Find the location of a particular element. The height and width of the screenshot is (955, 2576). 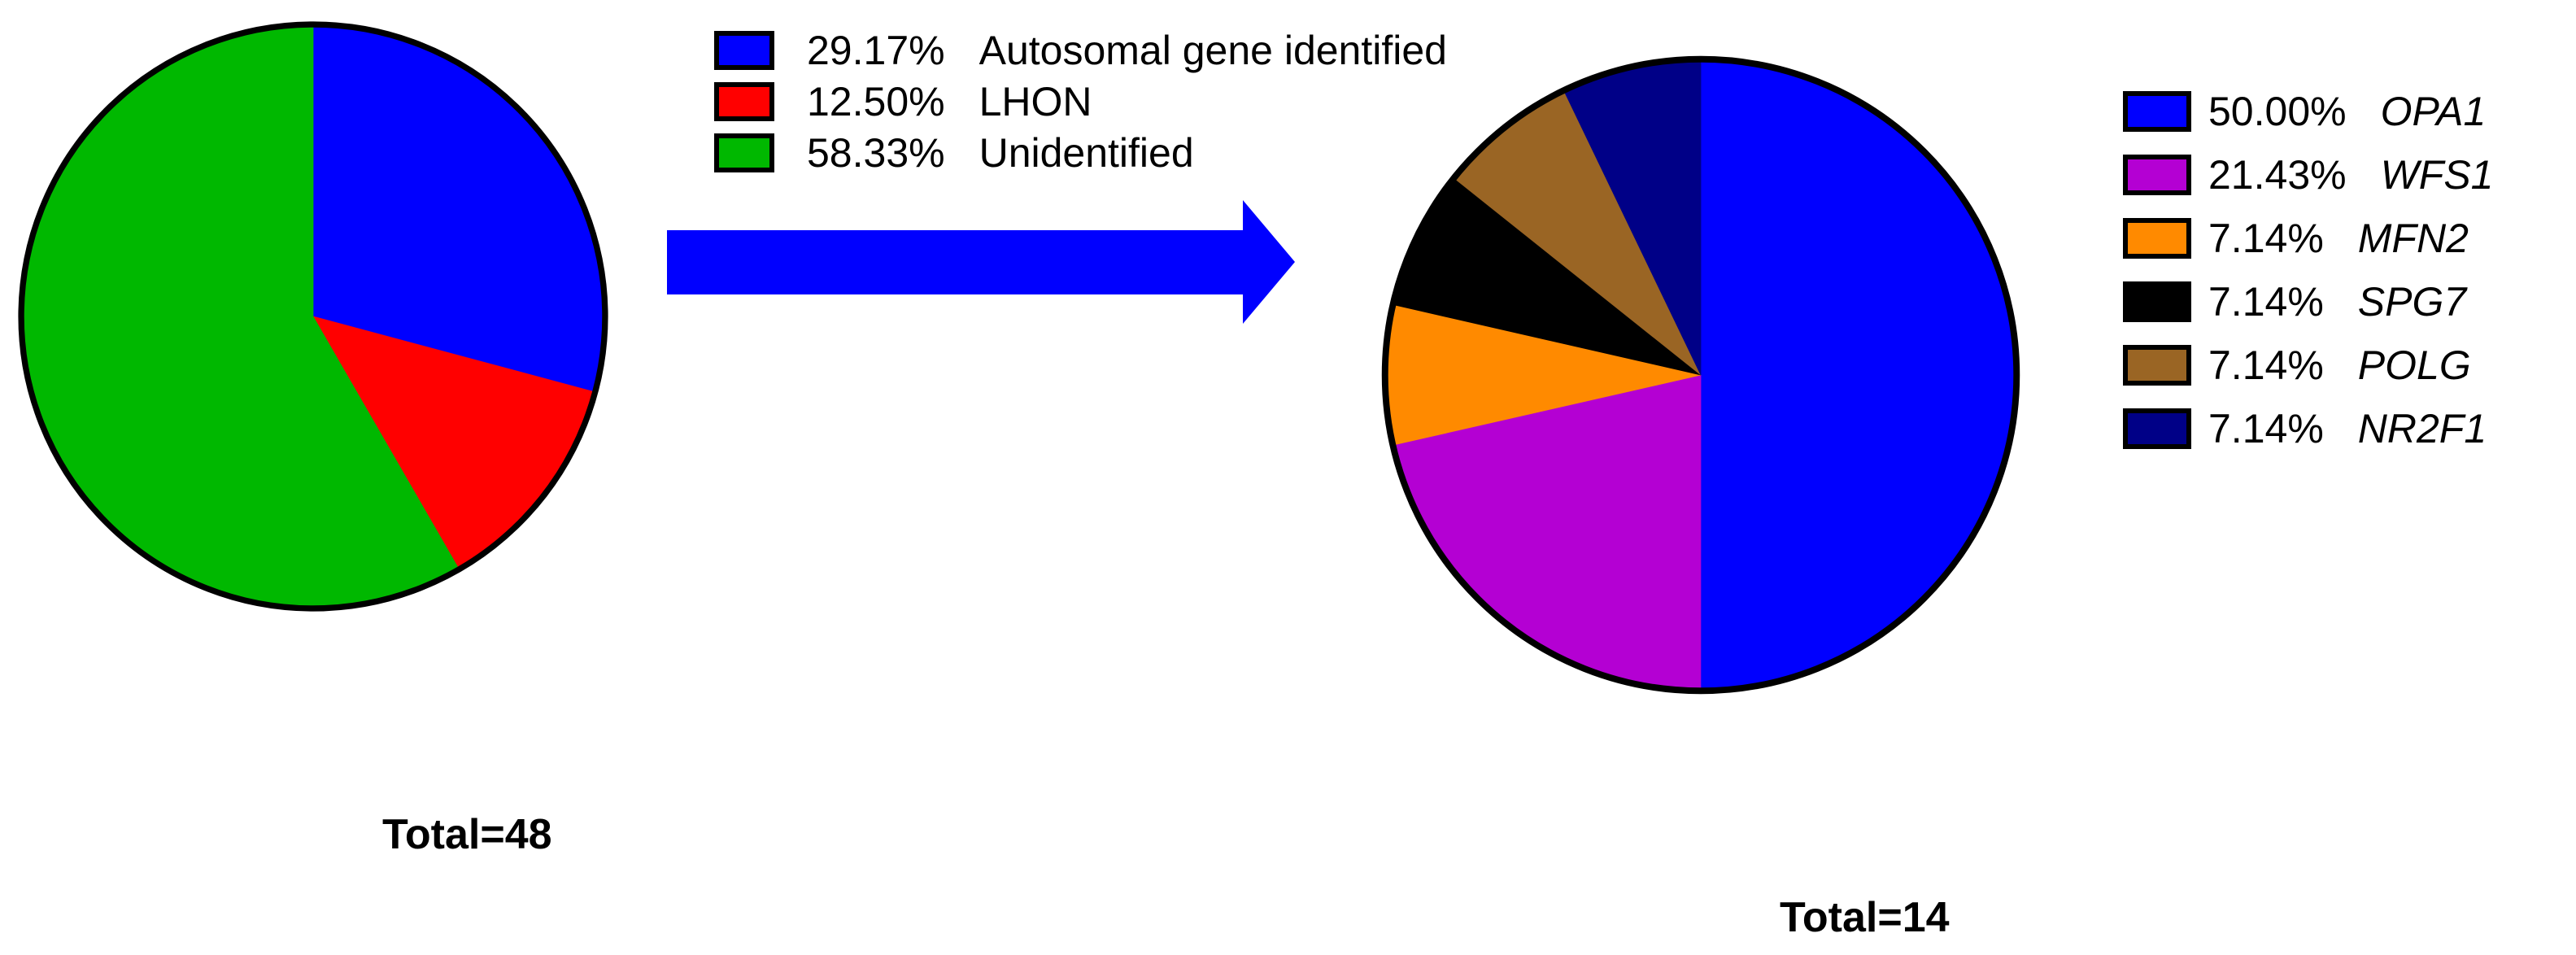

total-label-right: Total=14 is located at coordinates (1865, 917).